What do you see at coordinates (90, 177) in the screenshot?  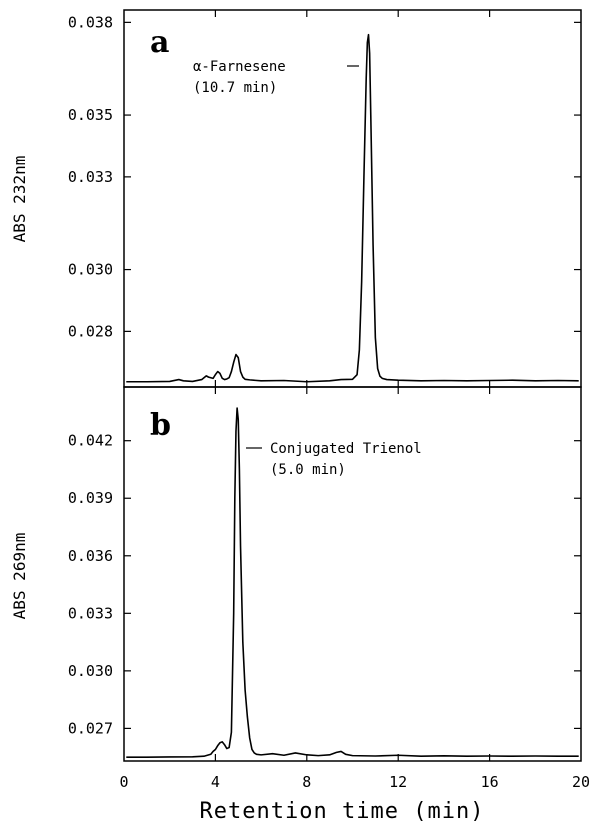 I see `panel-a-ytick-label: 0.033` at bounding box center [90, 177].